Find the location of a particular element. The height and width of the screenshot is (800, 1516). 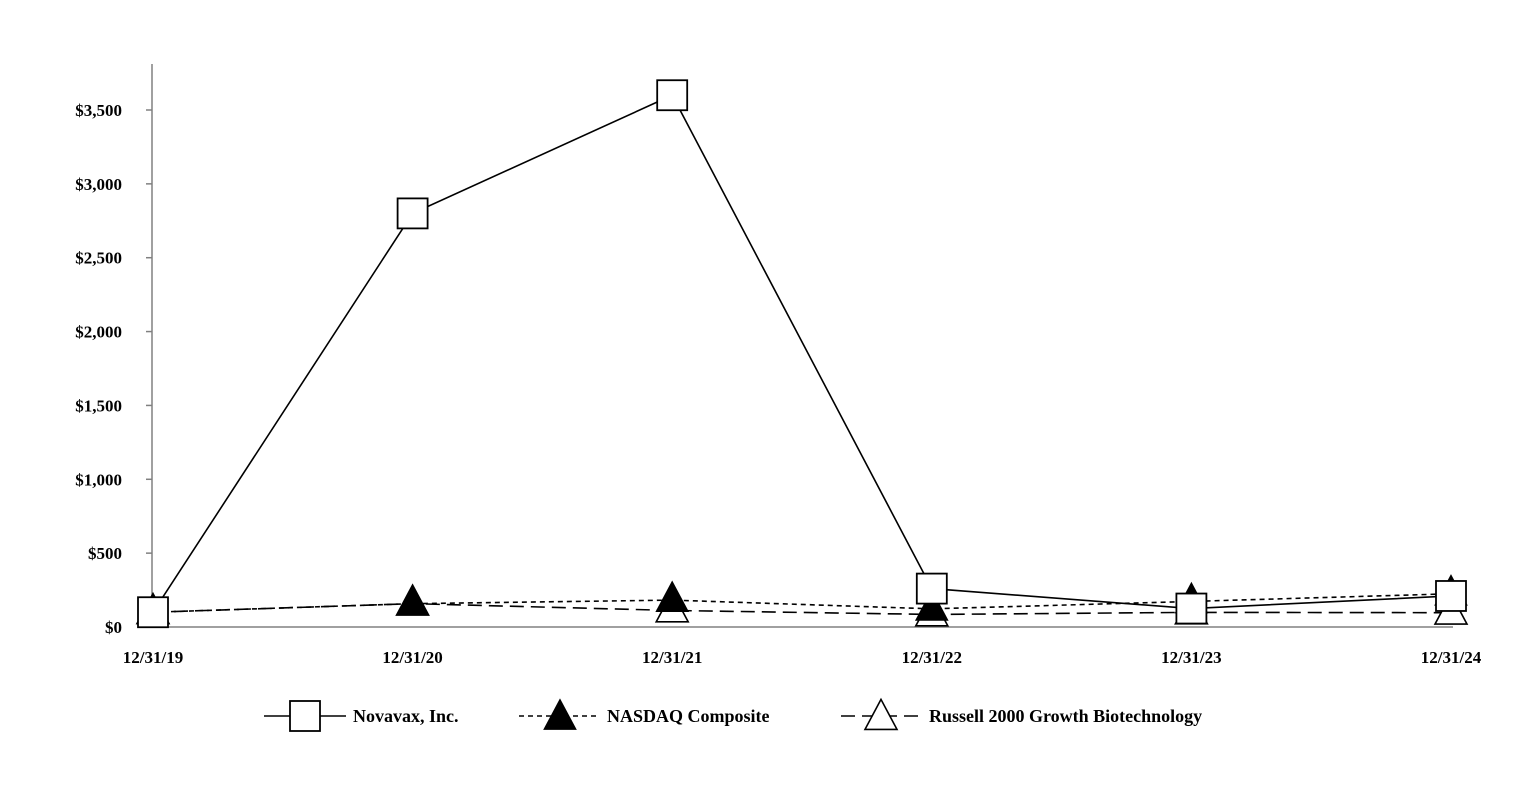

x-tick-label: 12/31/20 is located at coordinates (412, 657).